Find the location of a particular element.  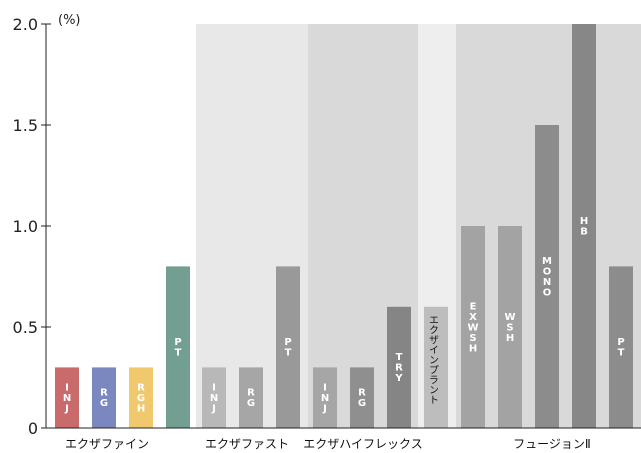

group-label: エクザファイン is located at coordinates (107, 444).